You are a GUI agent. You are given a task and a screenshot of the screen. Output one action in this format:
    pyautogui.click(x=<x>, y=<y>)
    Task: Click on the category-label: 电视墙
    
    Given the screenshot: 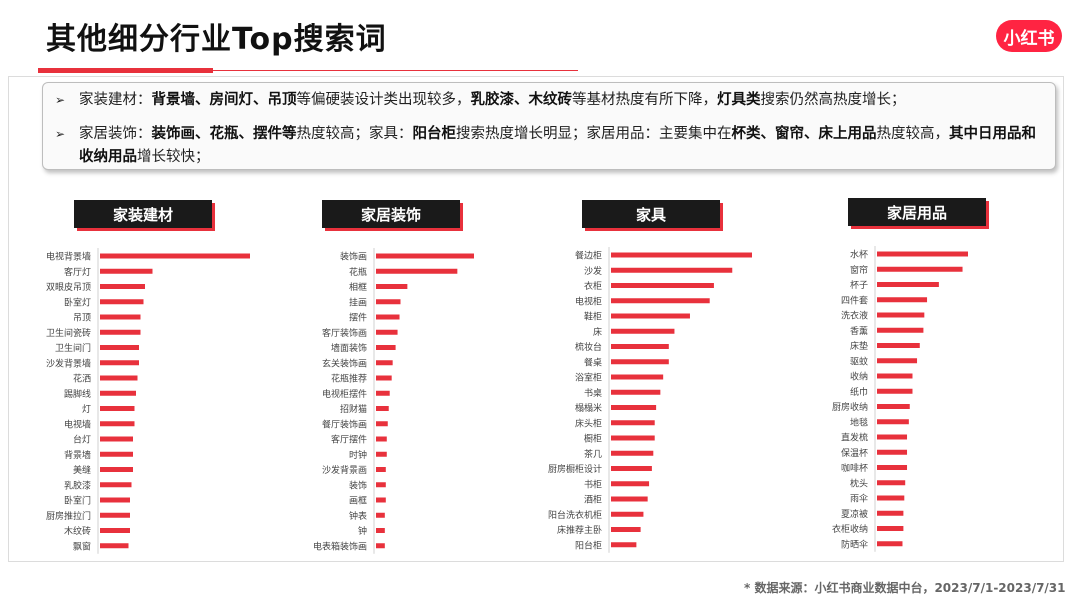 What is the action you would take?
    pyautogui.click(x=77, y=424)
    